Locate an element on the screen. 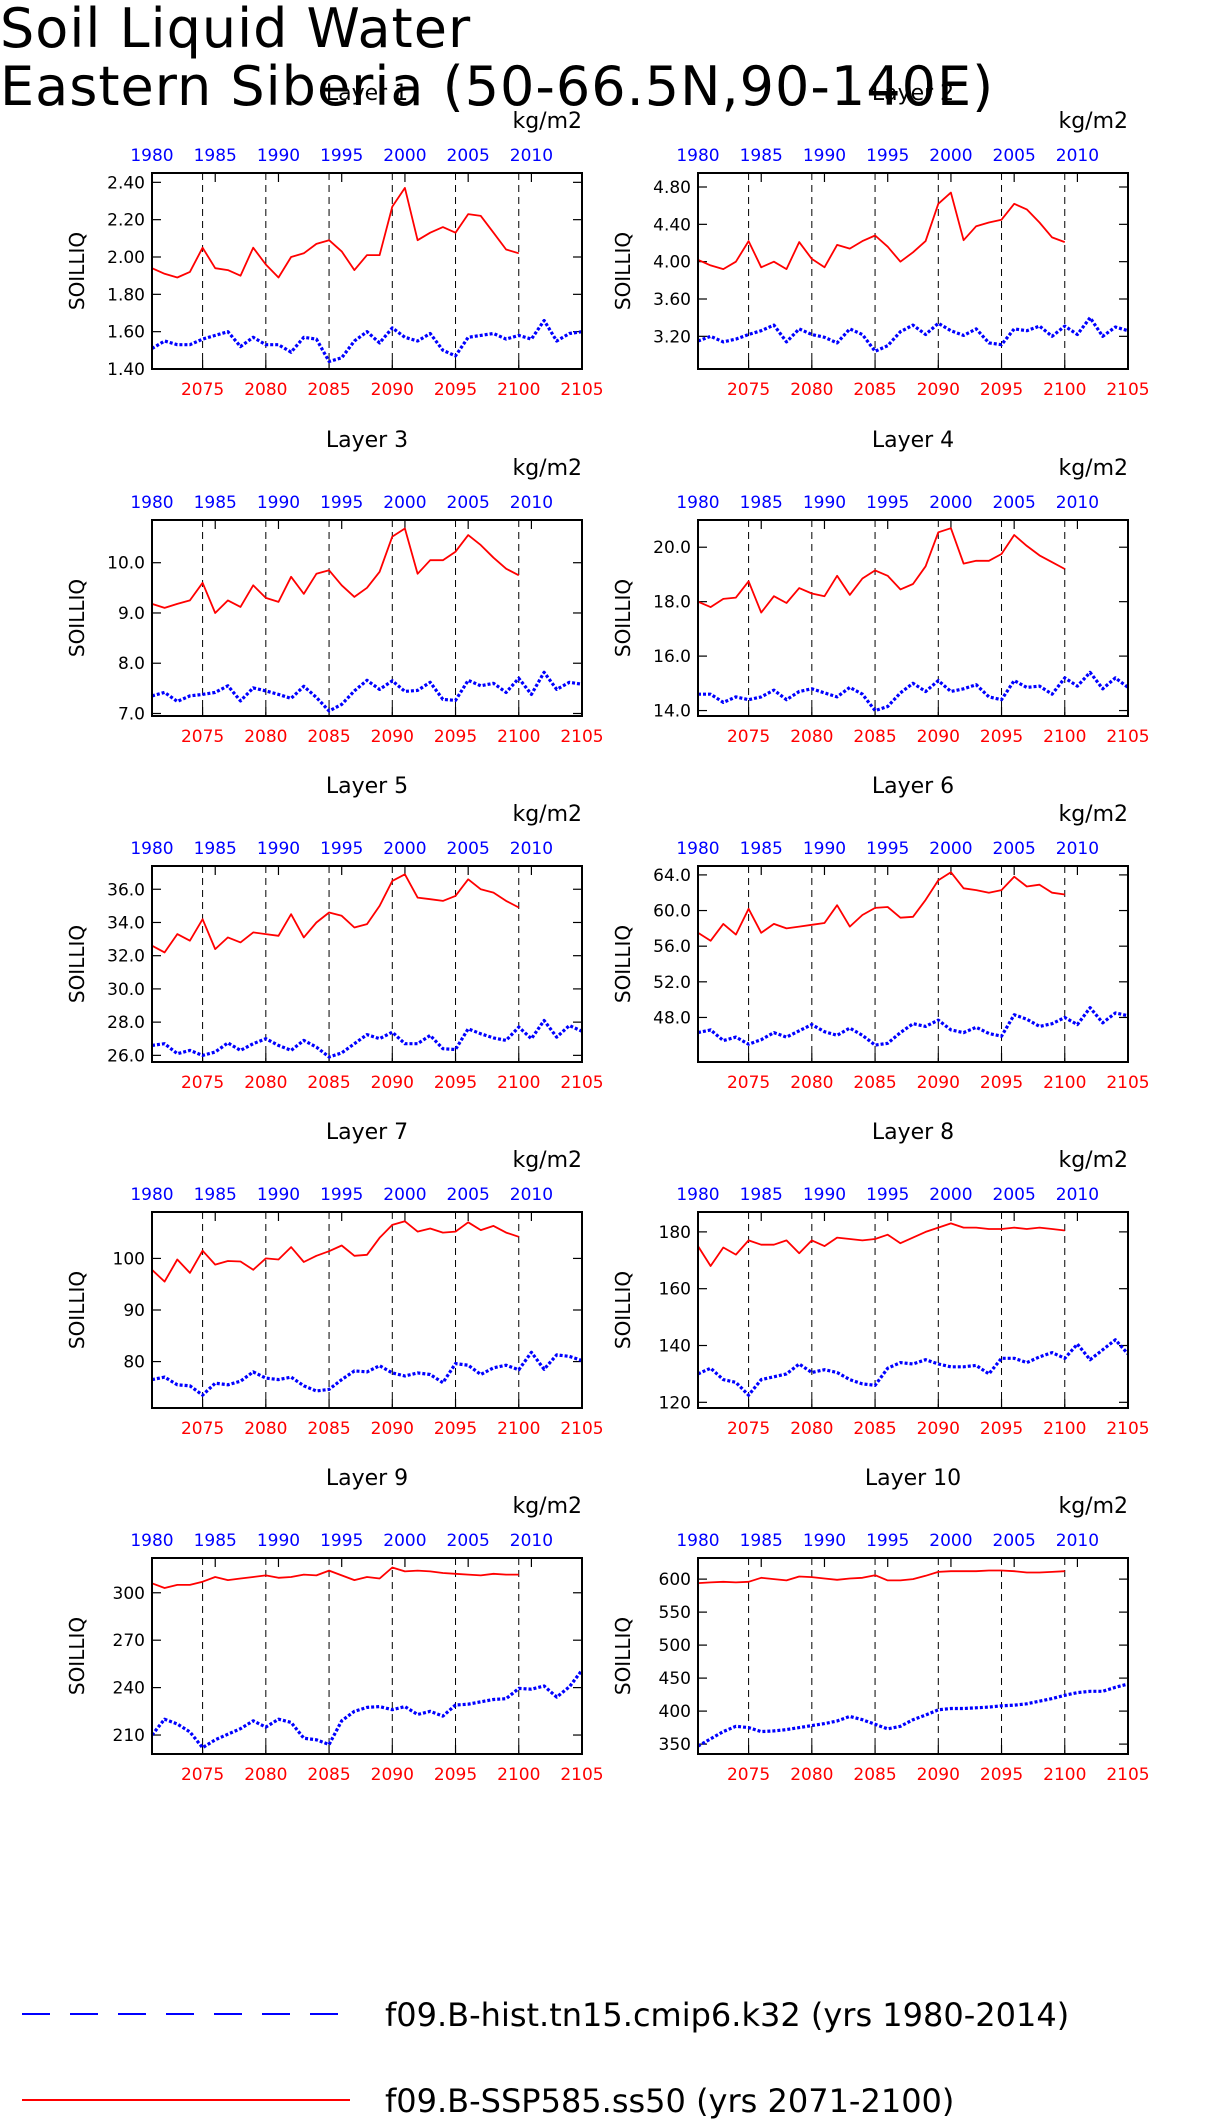  layer-5-ytick-label-4: 34.0 is located at coordinates (126, 923).